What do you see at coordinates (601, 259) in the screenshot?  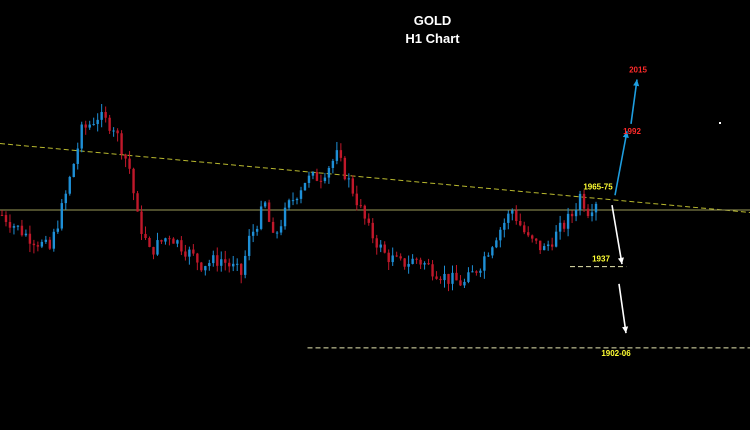 I see `level-label-3: 1937` at bounding box center [601, 259].